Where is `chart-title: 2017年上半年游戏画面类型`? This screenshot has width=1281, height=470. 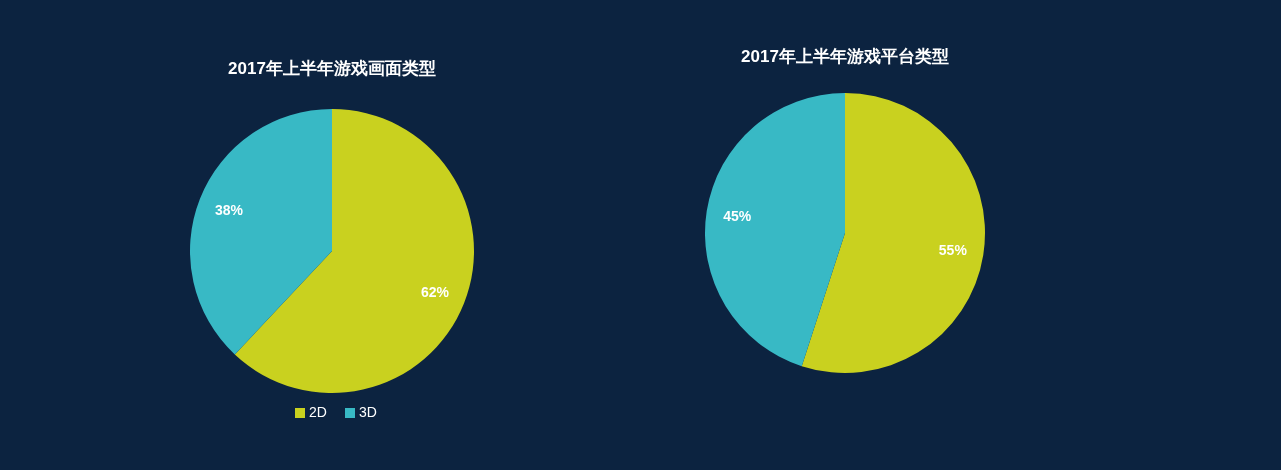
chart-title: 2017年上半年游戏画面类型 is located at coordinates (332, 68).